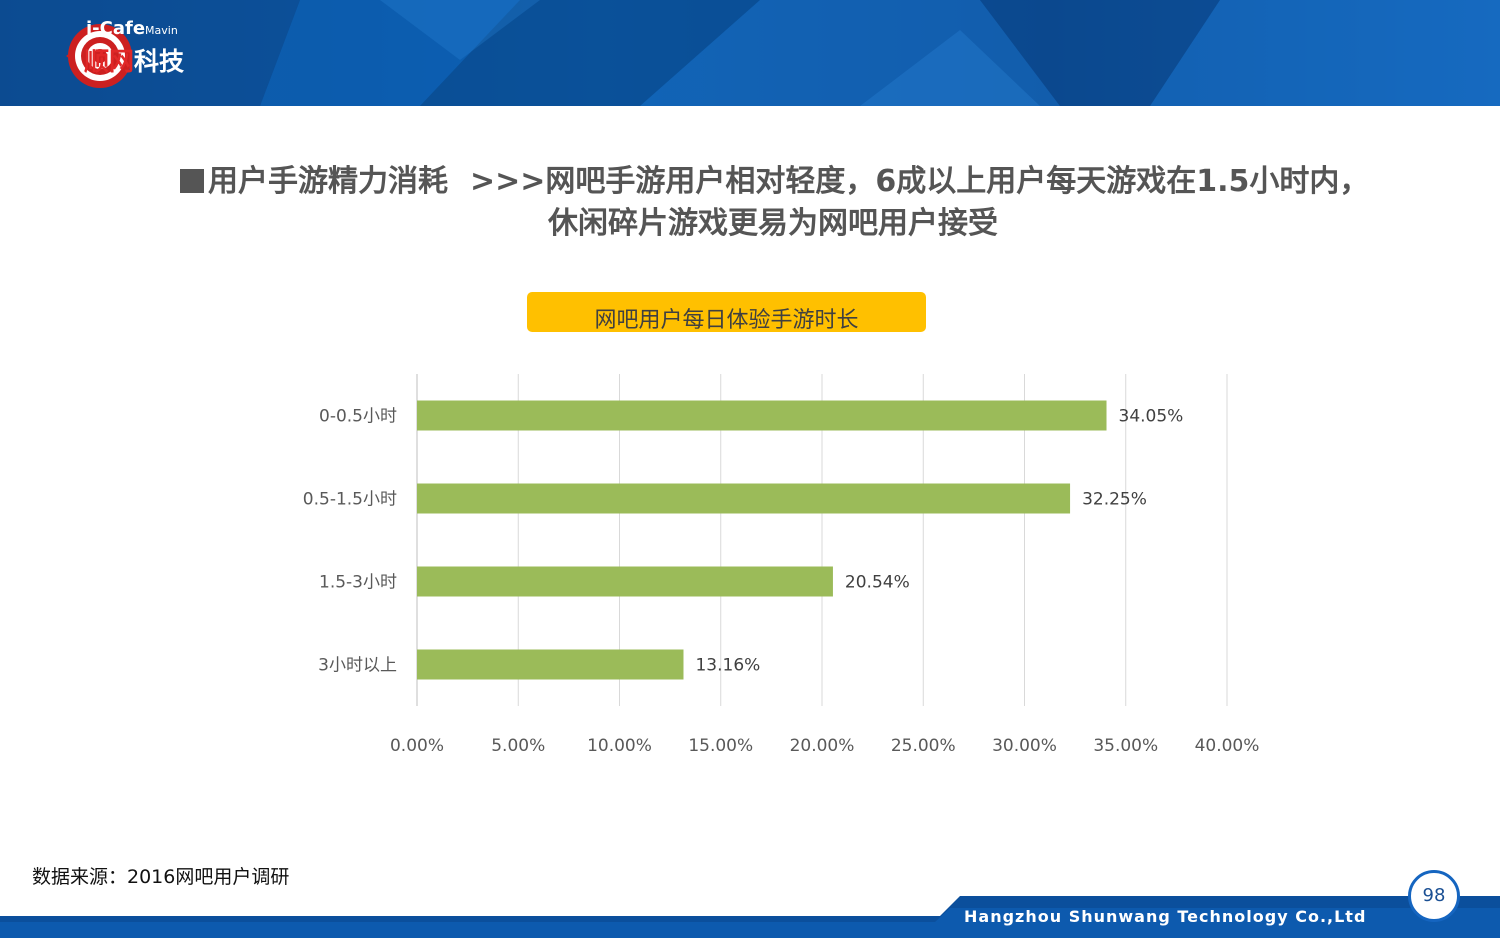 This screenshot has width=1500, height=938. Describe the element at coordinates (350, 500) in the screenshot. I see `category-label: 0.5-1.5小时` at that location.